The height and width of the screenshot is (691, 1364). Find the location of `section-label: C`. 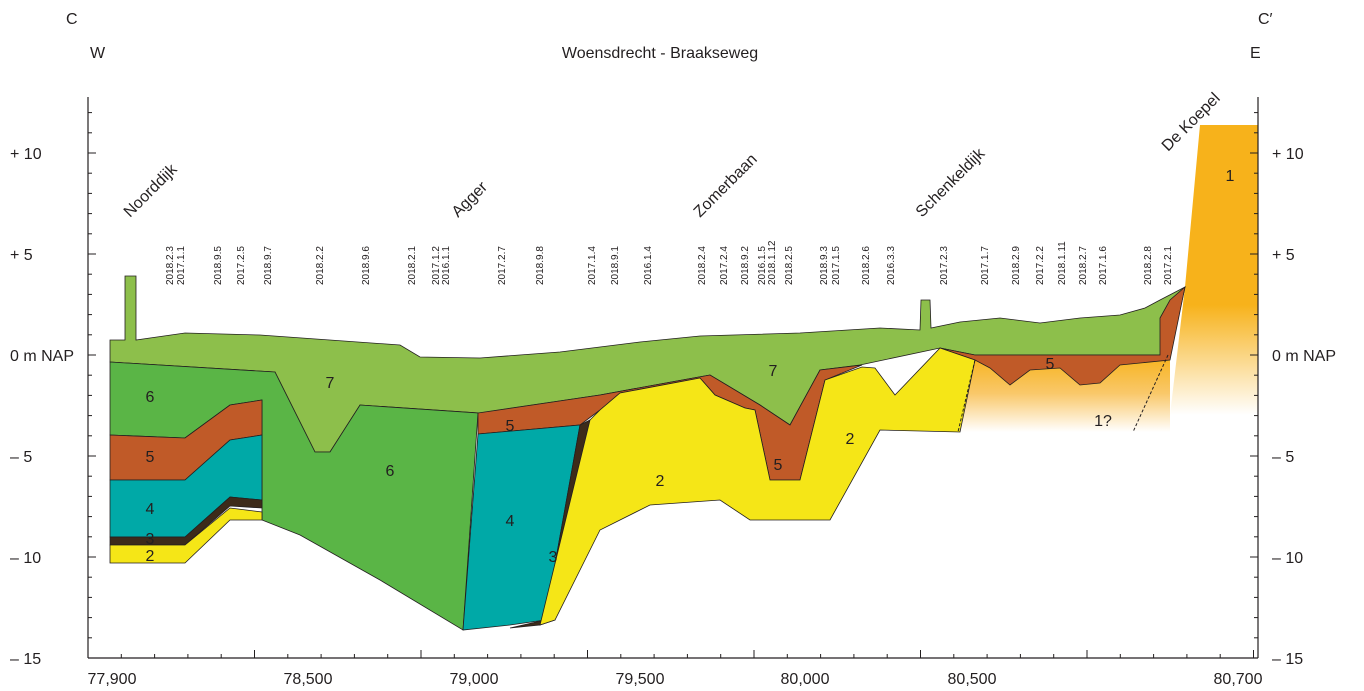

section-label: C is located at coordinates (72, 19).